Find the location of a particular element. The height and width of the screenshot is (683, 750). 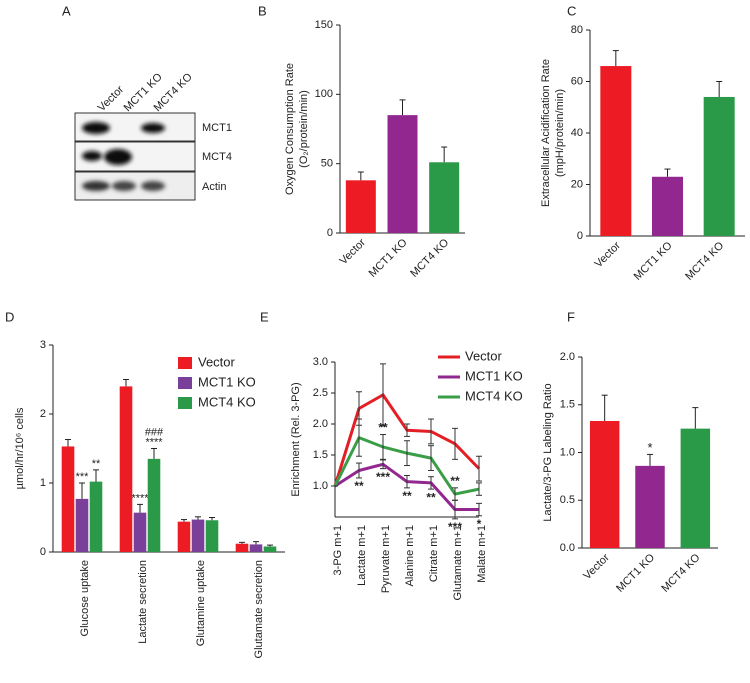

significance: ### is located at coordinates (154, 432).